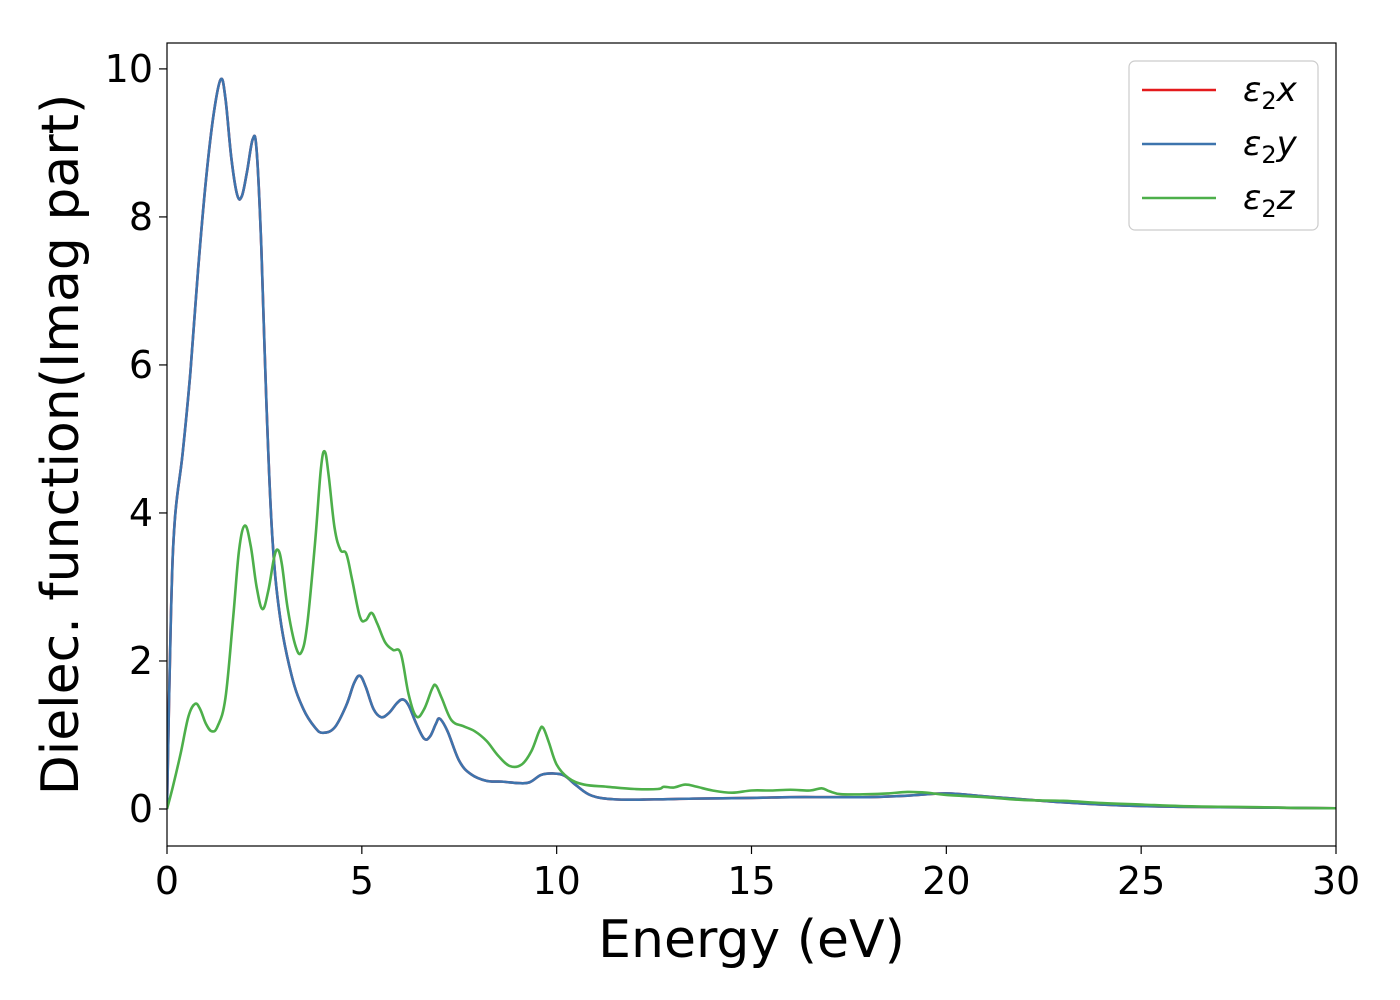 The width and height of the screenshot is (1400, 1000). Describe the element at coordinates (946, 881) in the screenshot. I see `x-tick-label: 20` at that location.